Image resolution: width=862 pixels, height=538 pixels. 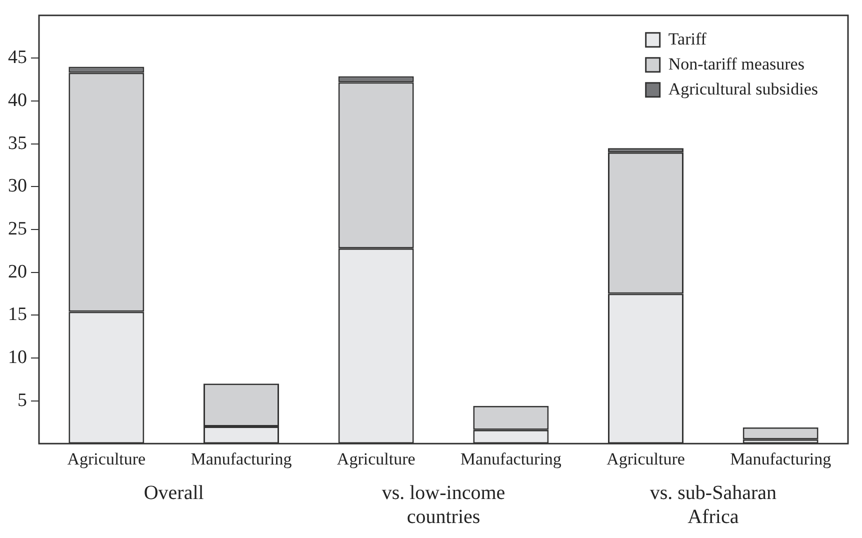 I want to click on text: Overall, so click(x=174, y=493).